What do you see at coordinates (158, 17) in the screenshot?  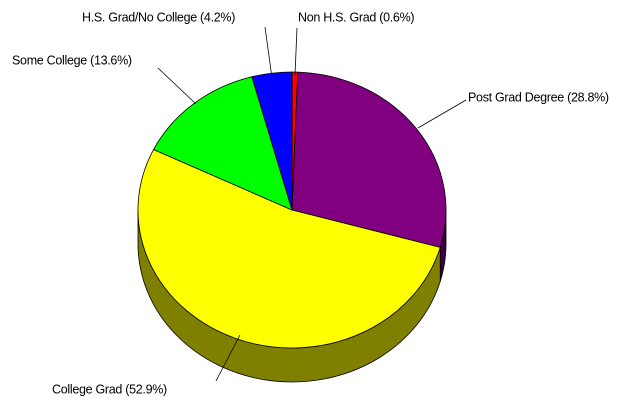 I see `slice-label: H.S. Grad/No College (4.2%)` at bounding box center [158, 17].